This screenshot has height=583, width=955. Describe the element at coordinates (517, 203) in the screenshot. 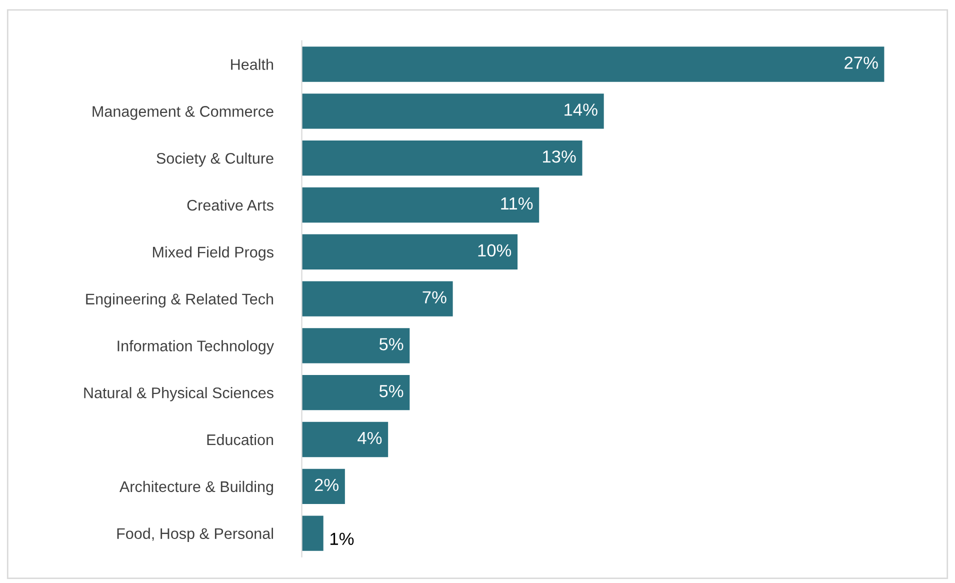

I see `data-label: 11%` at that location.